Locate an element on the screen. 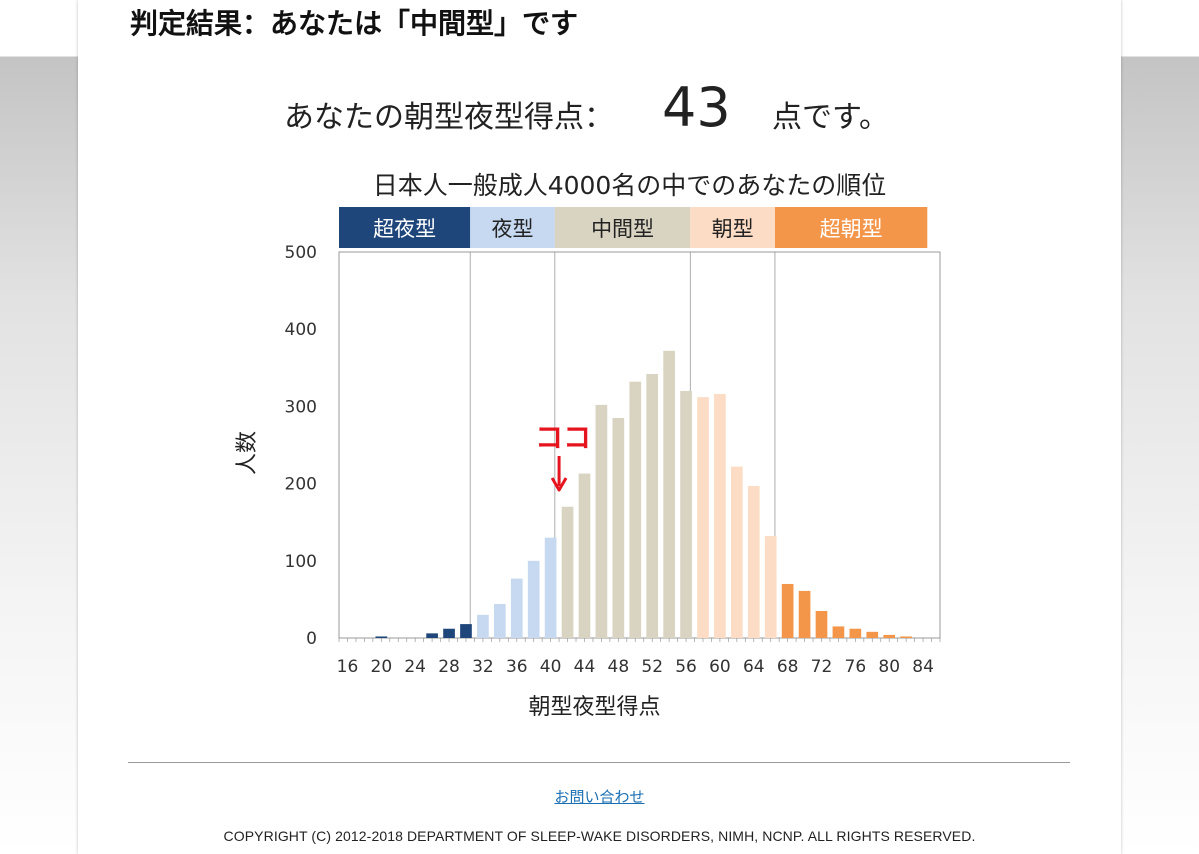  category-band-label-2: 中間型 is located at coordinates (622, 229).